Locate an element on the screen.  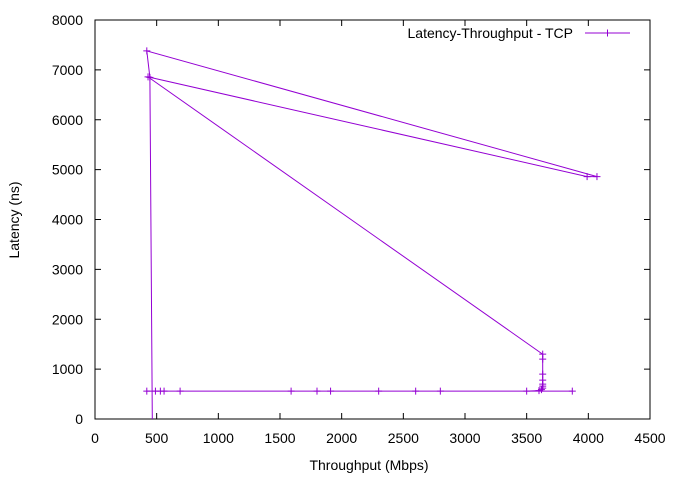
legend-point-marker is located at coordinates (607, 33).